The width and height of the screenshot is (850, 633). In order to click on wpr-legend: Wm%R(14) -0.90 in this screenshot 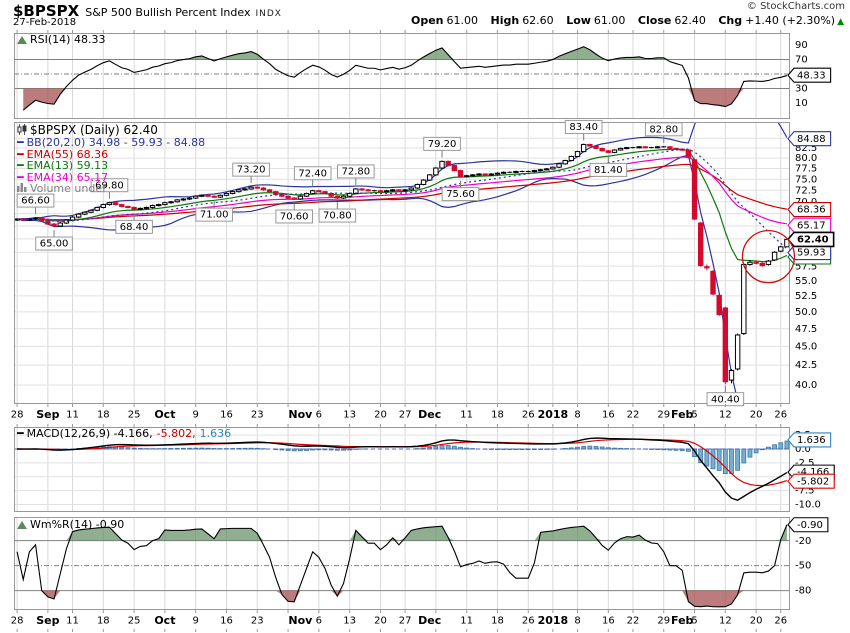, I will do `click(70, 525)`.